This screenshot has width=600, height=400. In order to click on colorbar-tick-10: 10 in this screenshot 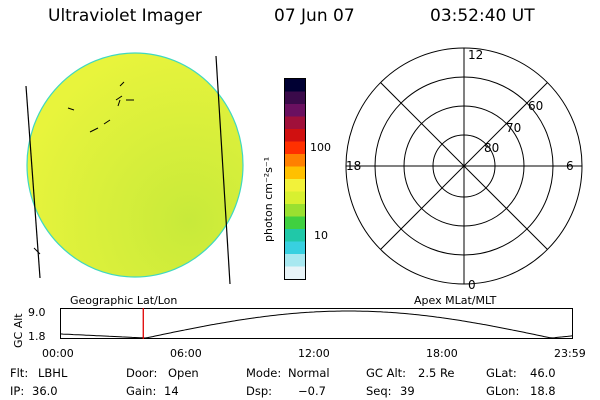, I will do `click(321, 235)`.